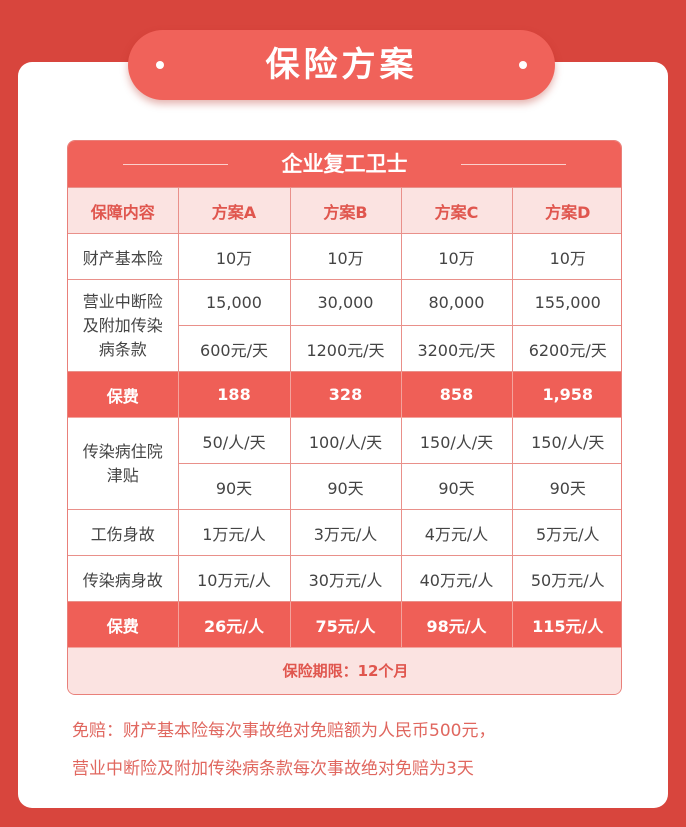 Image resolution: width=686 pixels, height=827 pixels. I want to click on column-header: 方案A, so click(234, 210).